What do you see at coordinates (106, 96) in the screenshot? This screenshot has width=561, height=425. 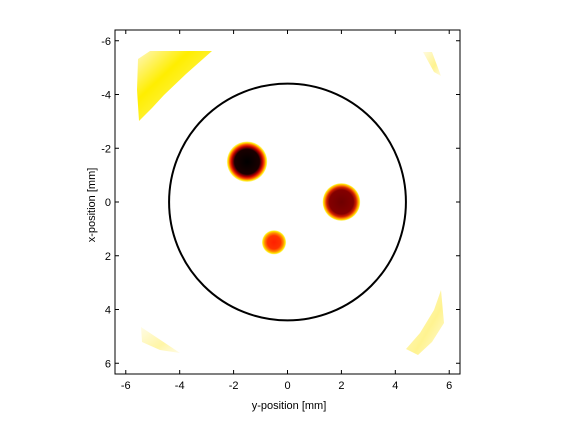 I see `y-tick-label: -4` at bounding box center [106, 96].